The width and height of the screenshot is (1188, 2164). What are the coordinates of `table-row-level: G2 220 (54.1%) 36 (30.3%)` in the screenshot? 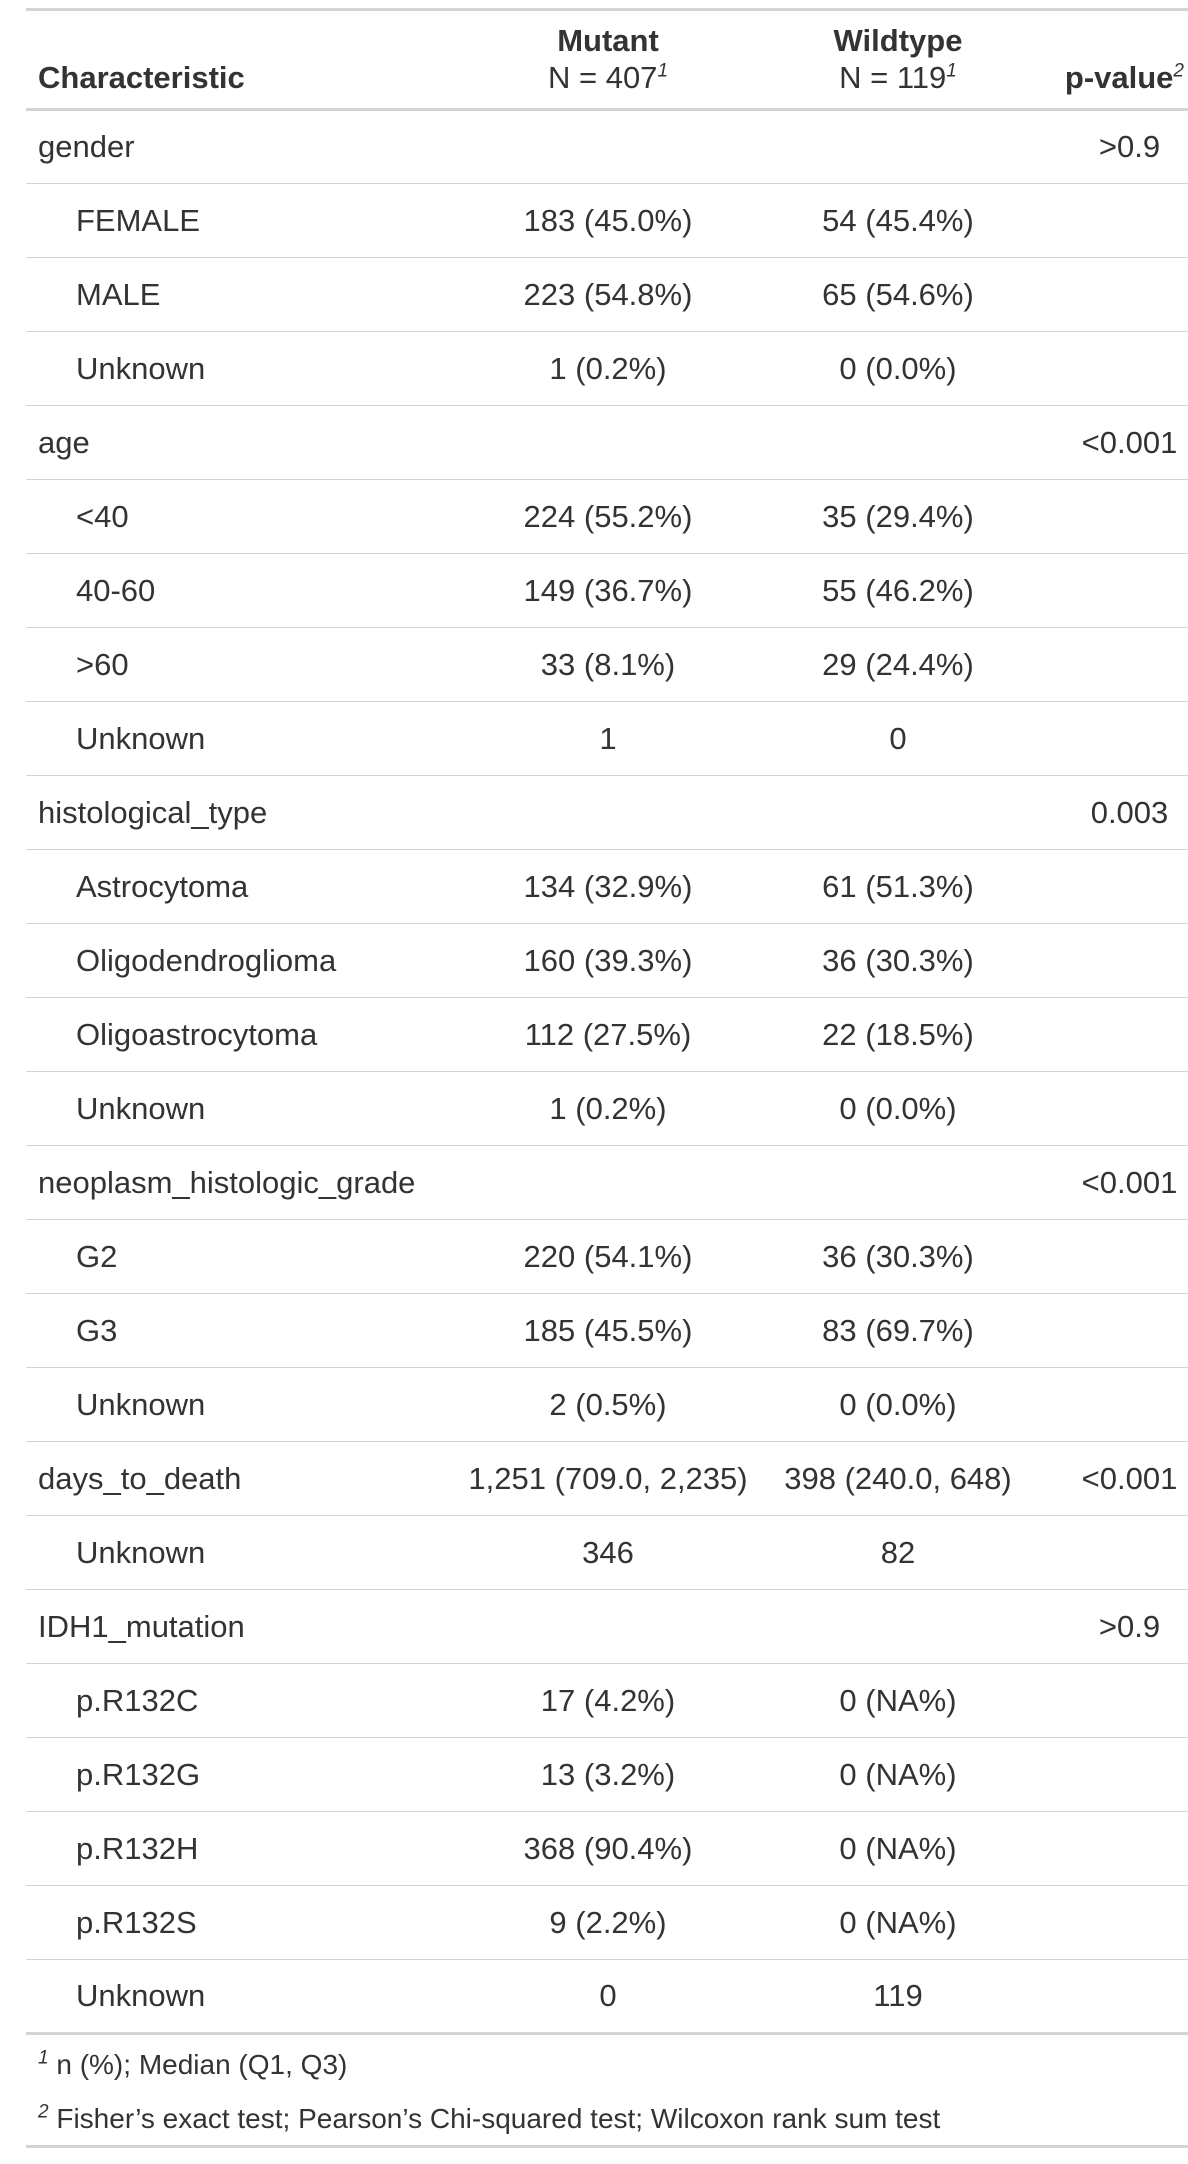 It's located at (607, 1256).